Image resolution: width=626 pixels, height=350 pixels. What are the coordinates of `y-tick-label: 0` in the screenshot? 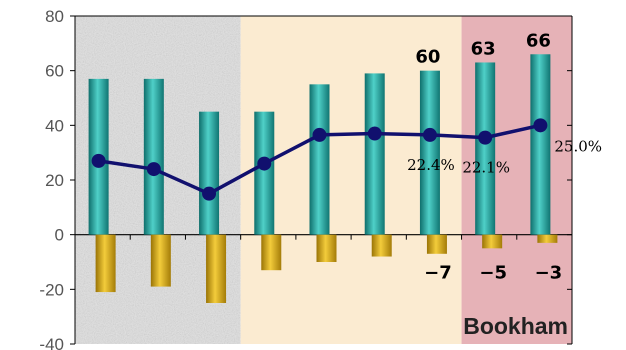 It's located at (59, 235).